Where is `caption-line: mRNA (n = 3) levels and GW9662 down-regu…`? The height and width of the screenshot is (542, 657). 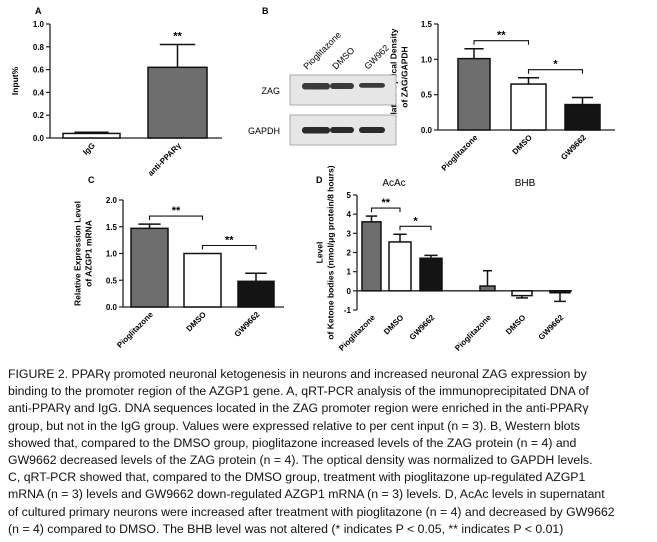
caption-line: mRNA (n = 3) levels and GW9662 down-regu… is located at coordinates (306, 494).